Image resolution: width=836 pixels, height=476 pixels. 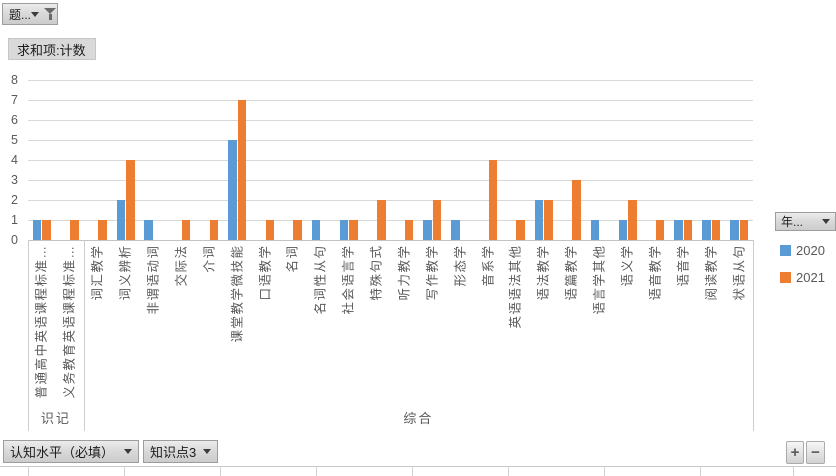 What do you see at coordinates (62, 452) in the screenshot?
I see `axis-field-1-label: 认知水平（必填）` at bounding box center [62, 452].